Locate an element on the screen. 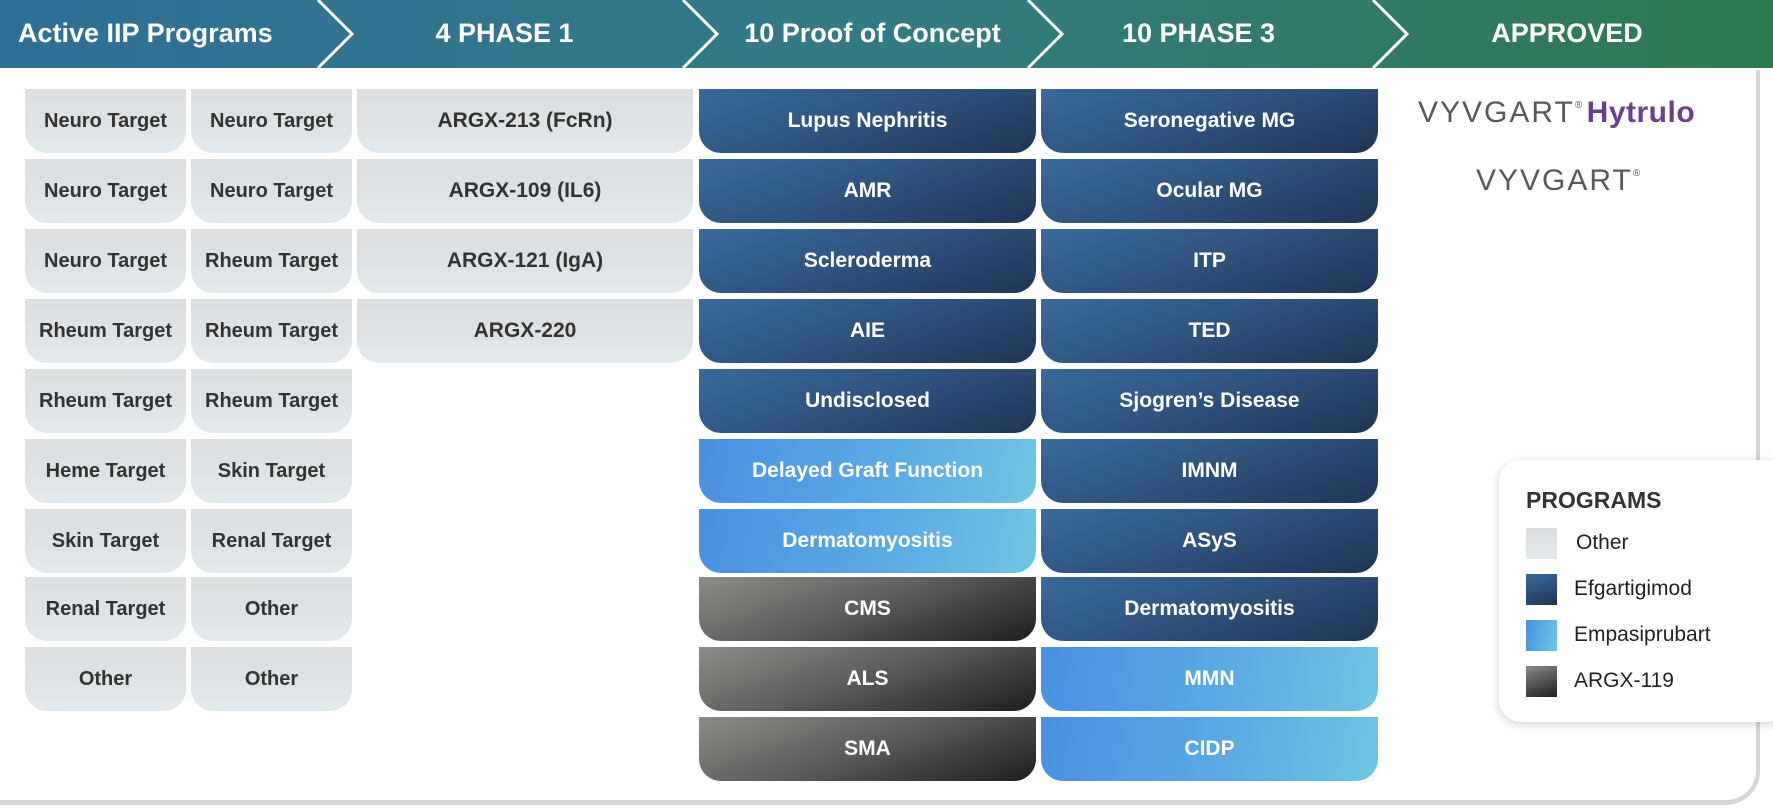  poc-indication-cell: Dermatomyositis is located at coordinates (867, 541).